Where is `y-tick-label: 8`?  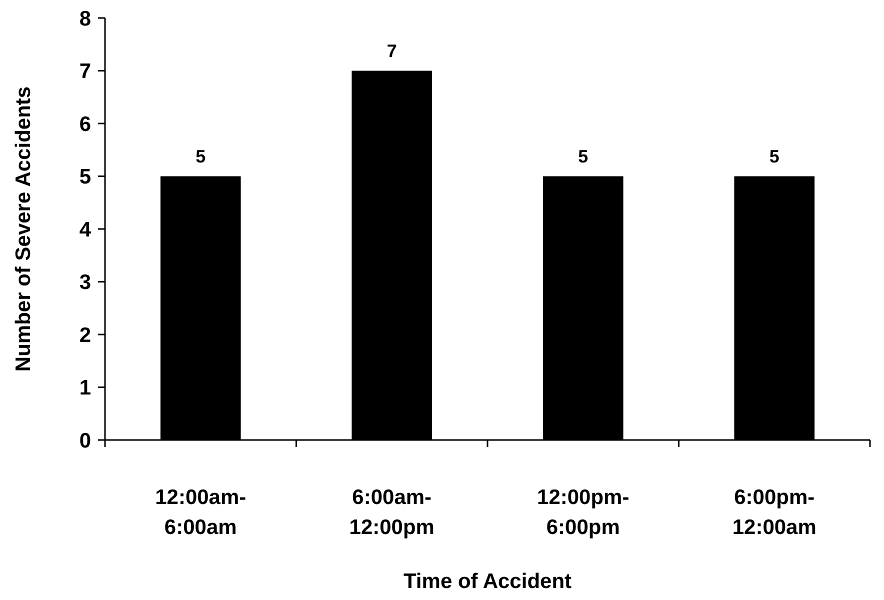 y-tick-label: 8 is located at coordinates (85, 18).